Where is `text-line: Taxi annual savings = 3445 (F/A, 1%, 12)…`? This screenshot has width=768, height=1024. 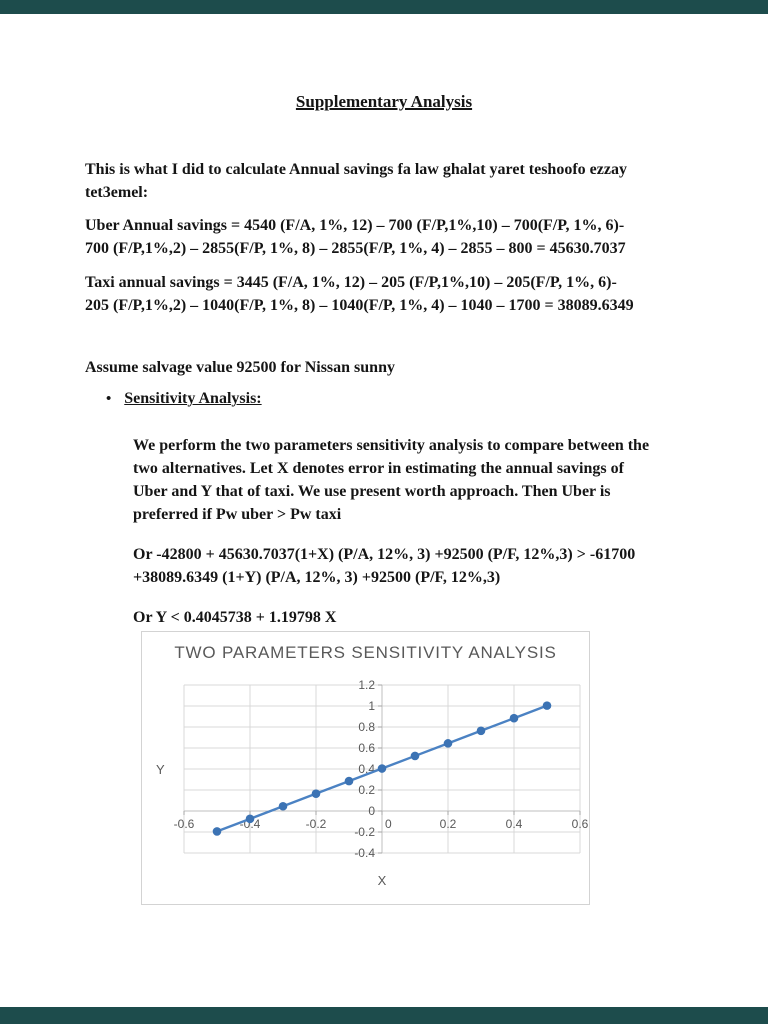
text-line: Taxi annual savings = 3445 (F/A, 1%, 12)… is located at coordinates (351, 282).